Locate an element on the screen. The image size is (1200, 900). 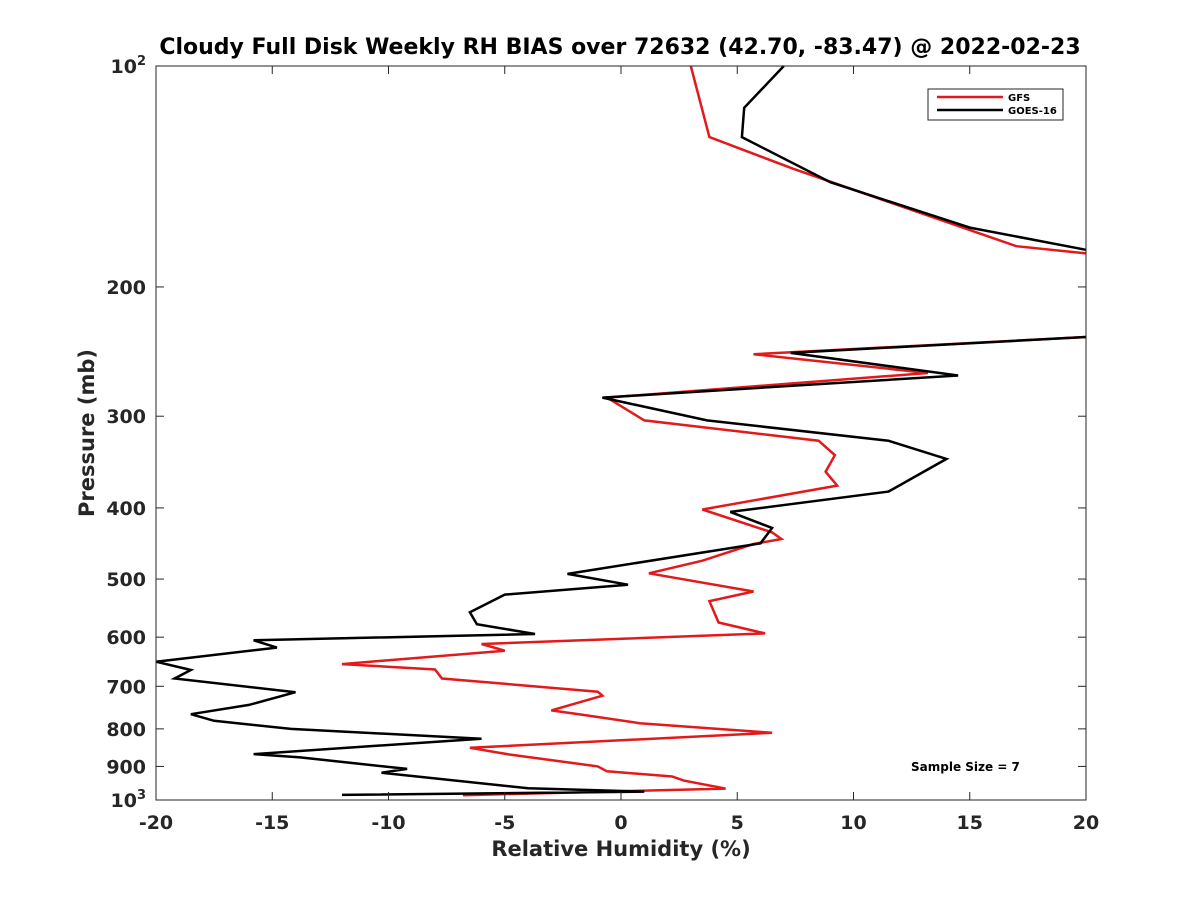
y-tick-label: 10³ is located at coordinates (129, 800).